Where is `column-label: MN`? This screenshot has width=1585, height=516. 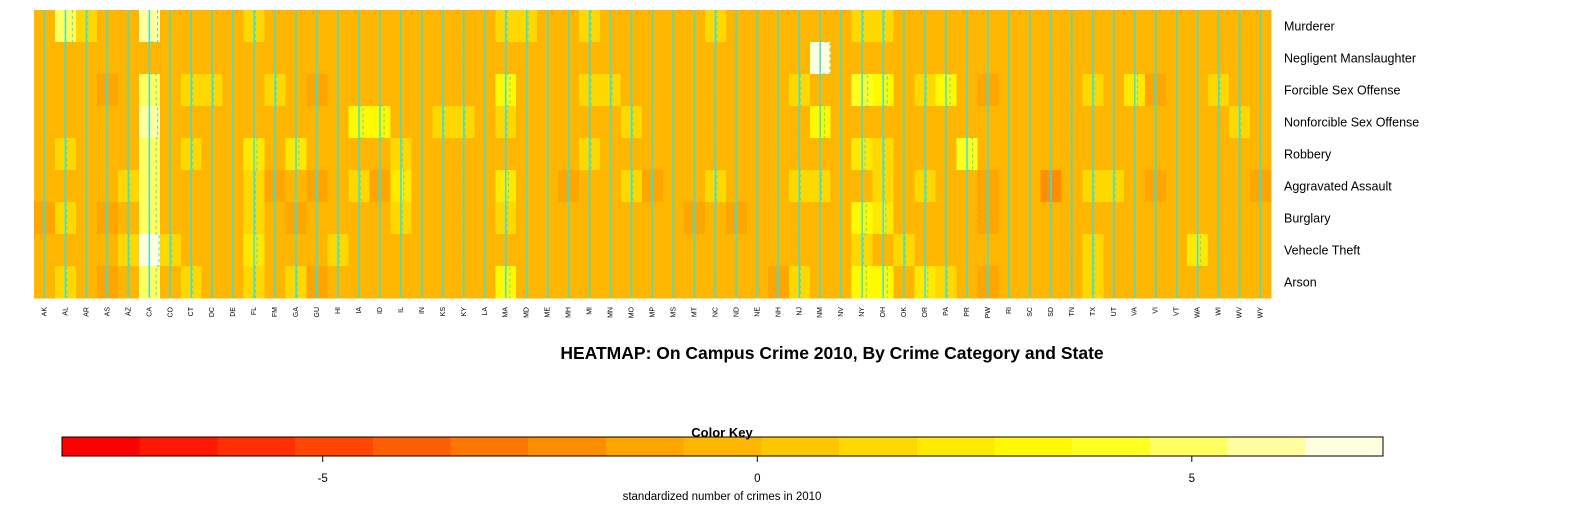 column-label: MN is located at coordinates (611, 312).